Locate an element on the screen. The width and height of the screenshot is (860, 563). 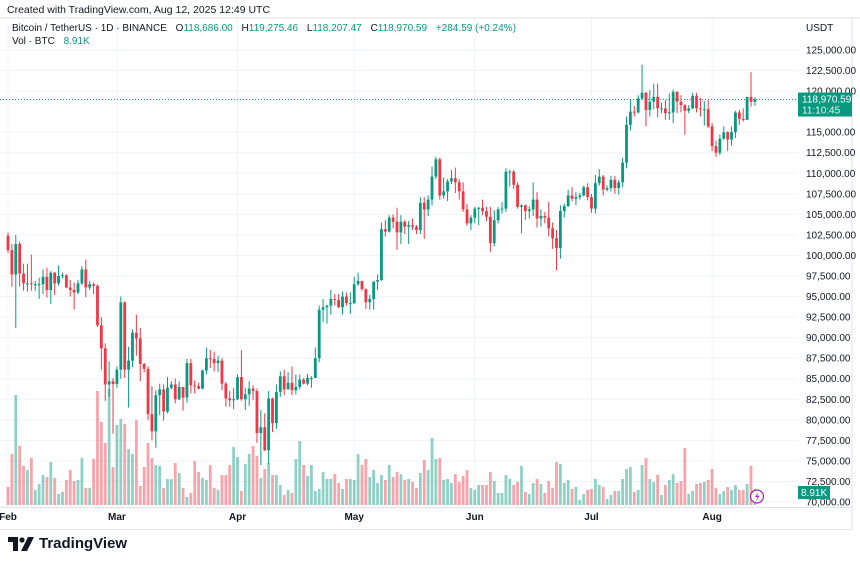
lightning-alert-icon is located at coordinates (757, 496).